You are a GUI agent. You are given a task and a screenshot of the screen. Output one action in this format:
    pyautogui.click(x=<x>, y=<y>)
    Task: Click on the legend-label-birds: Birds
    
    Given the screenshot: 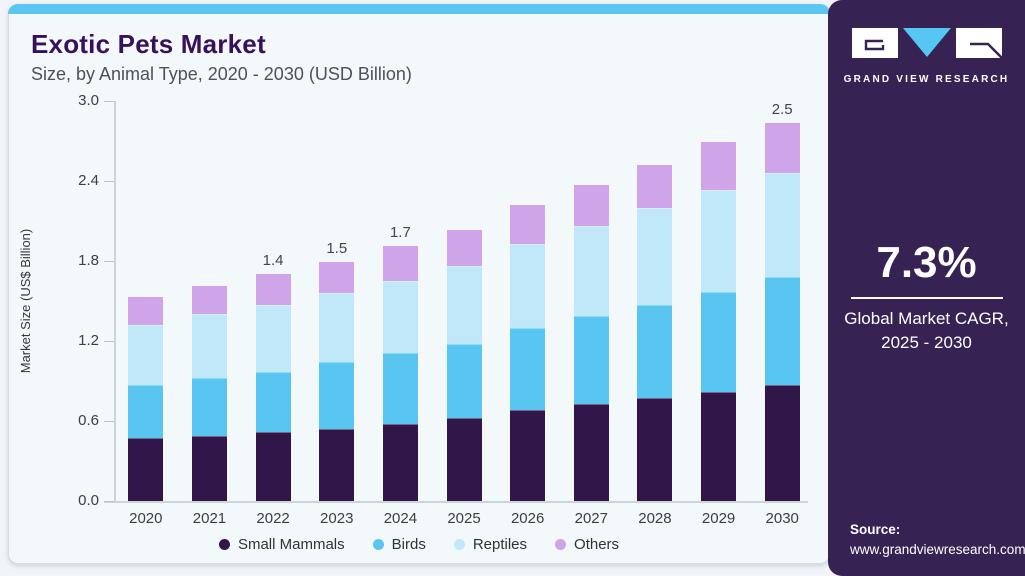 What is the action you would take?
    pyautogui.click(x=408, y=544)
    